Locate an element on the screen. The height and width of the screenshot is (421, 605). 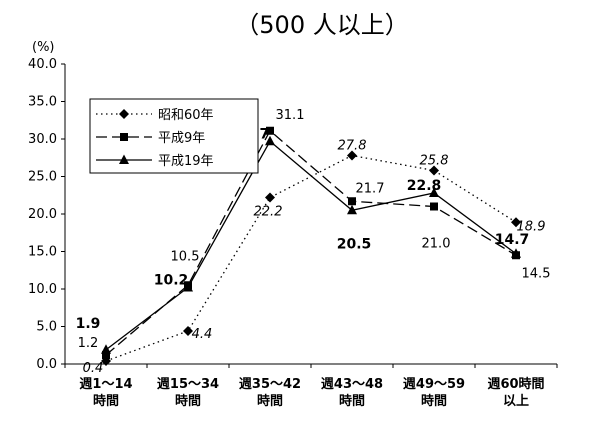
x-category-label: 週49～59 is located at coordinates (434, 384).